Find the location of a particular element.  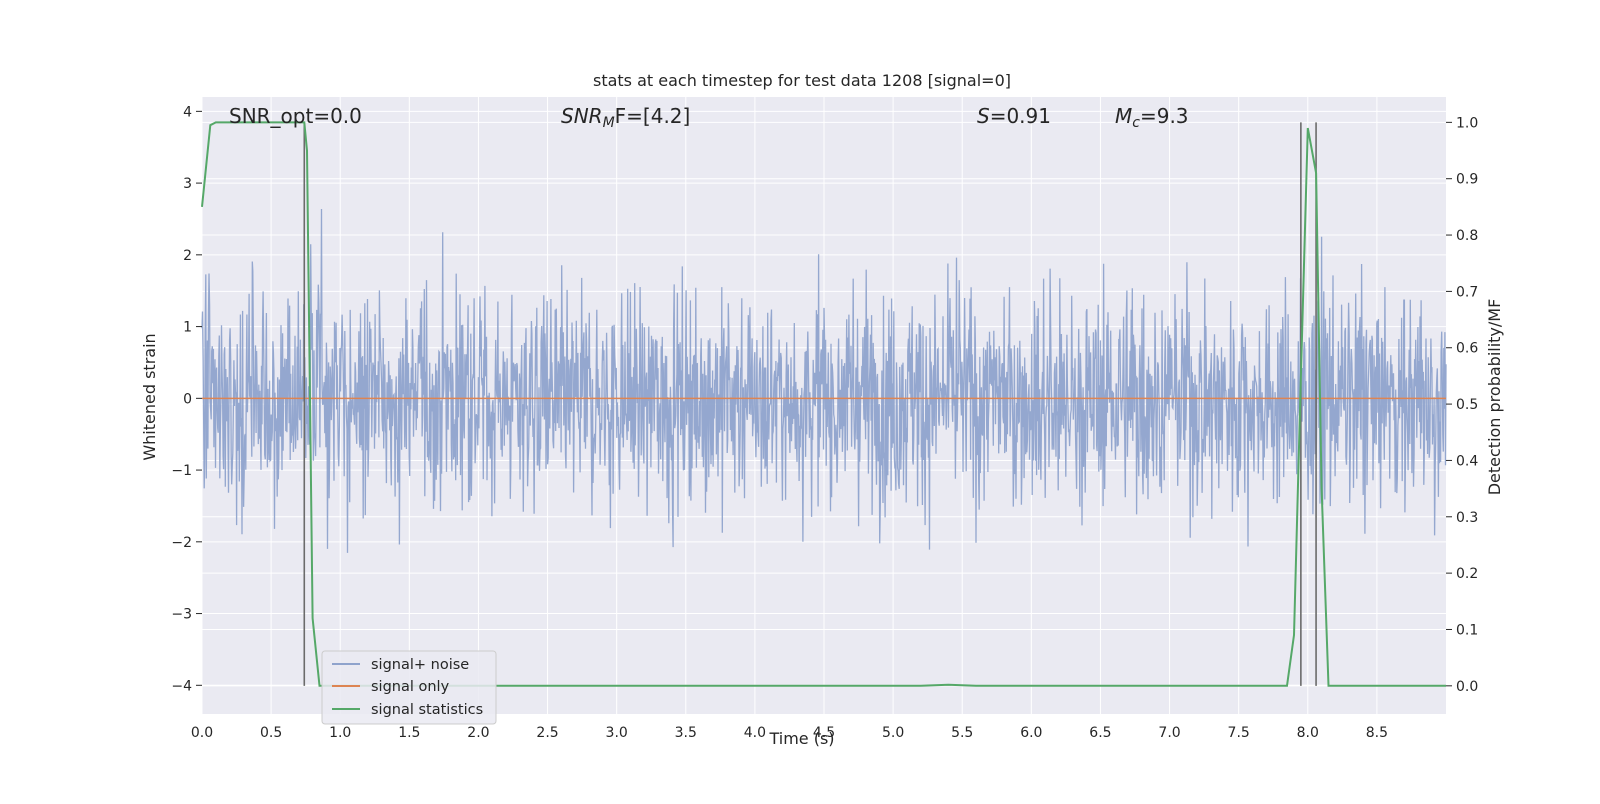

y-tick-label-left: −2 is located at coordinates (181, 543).